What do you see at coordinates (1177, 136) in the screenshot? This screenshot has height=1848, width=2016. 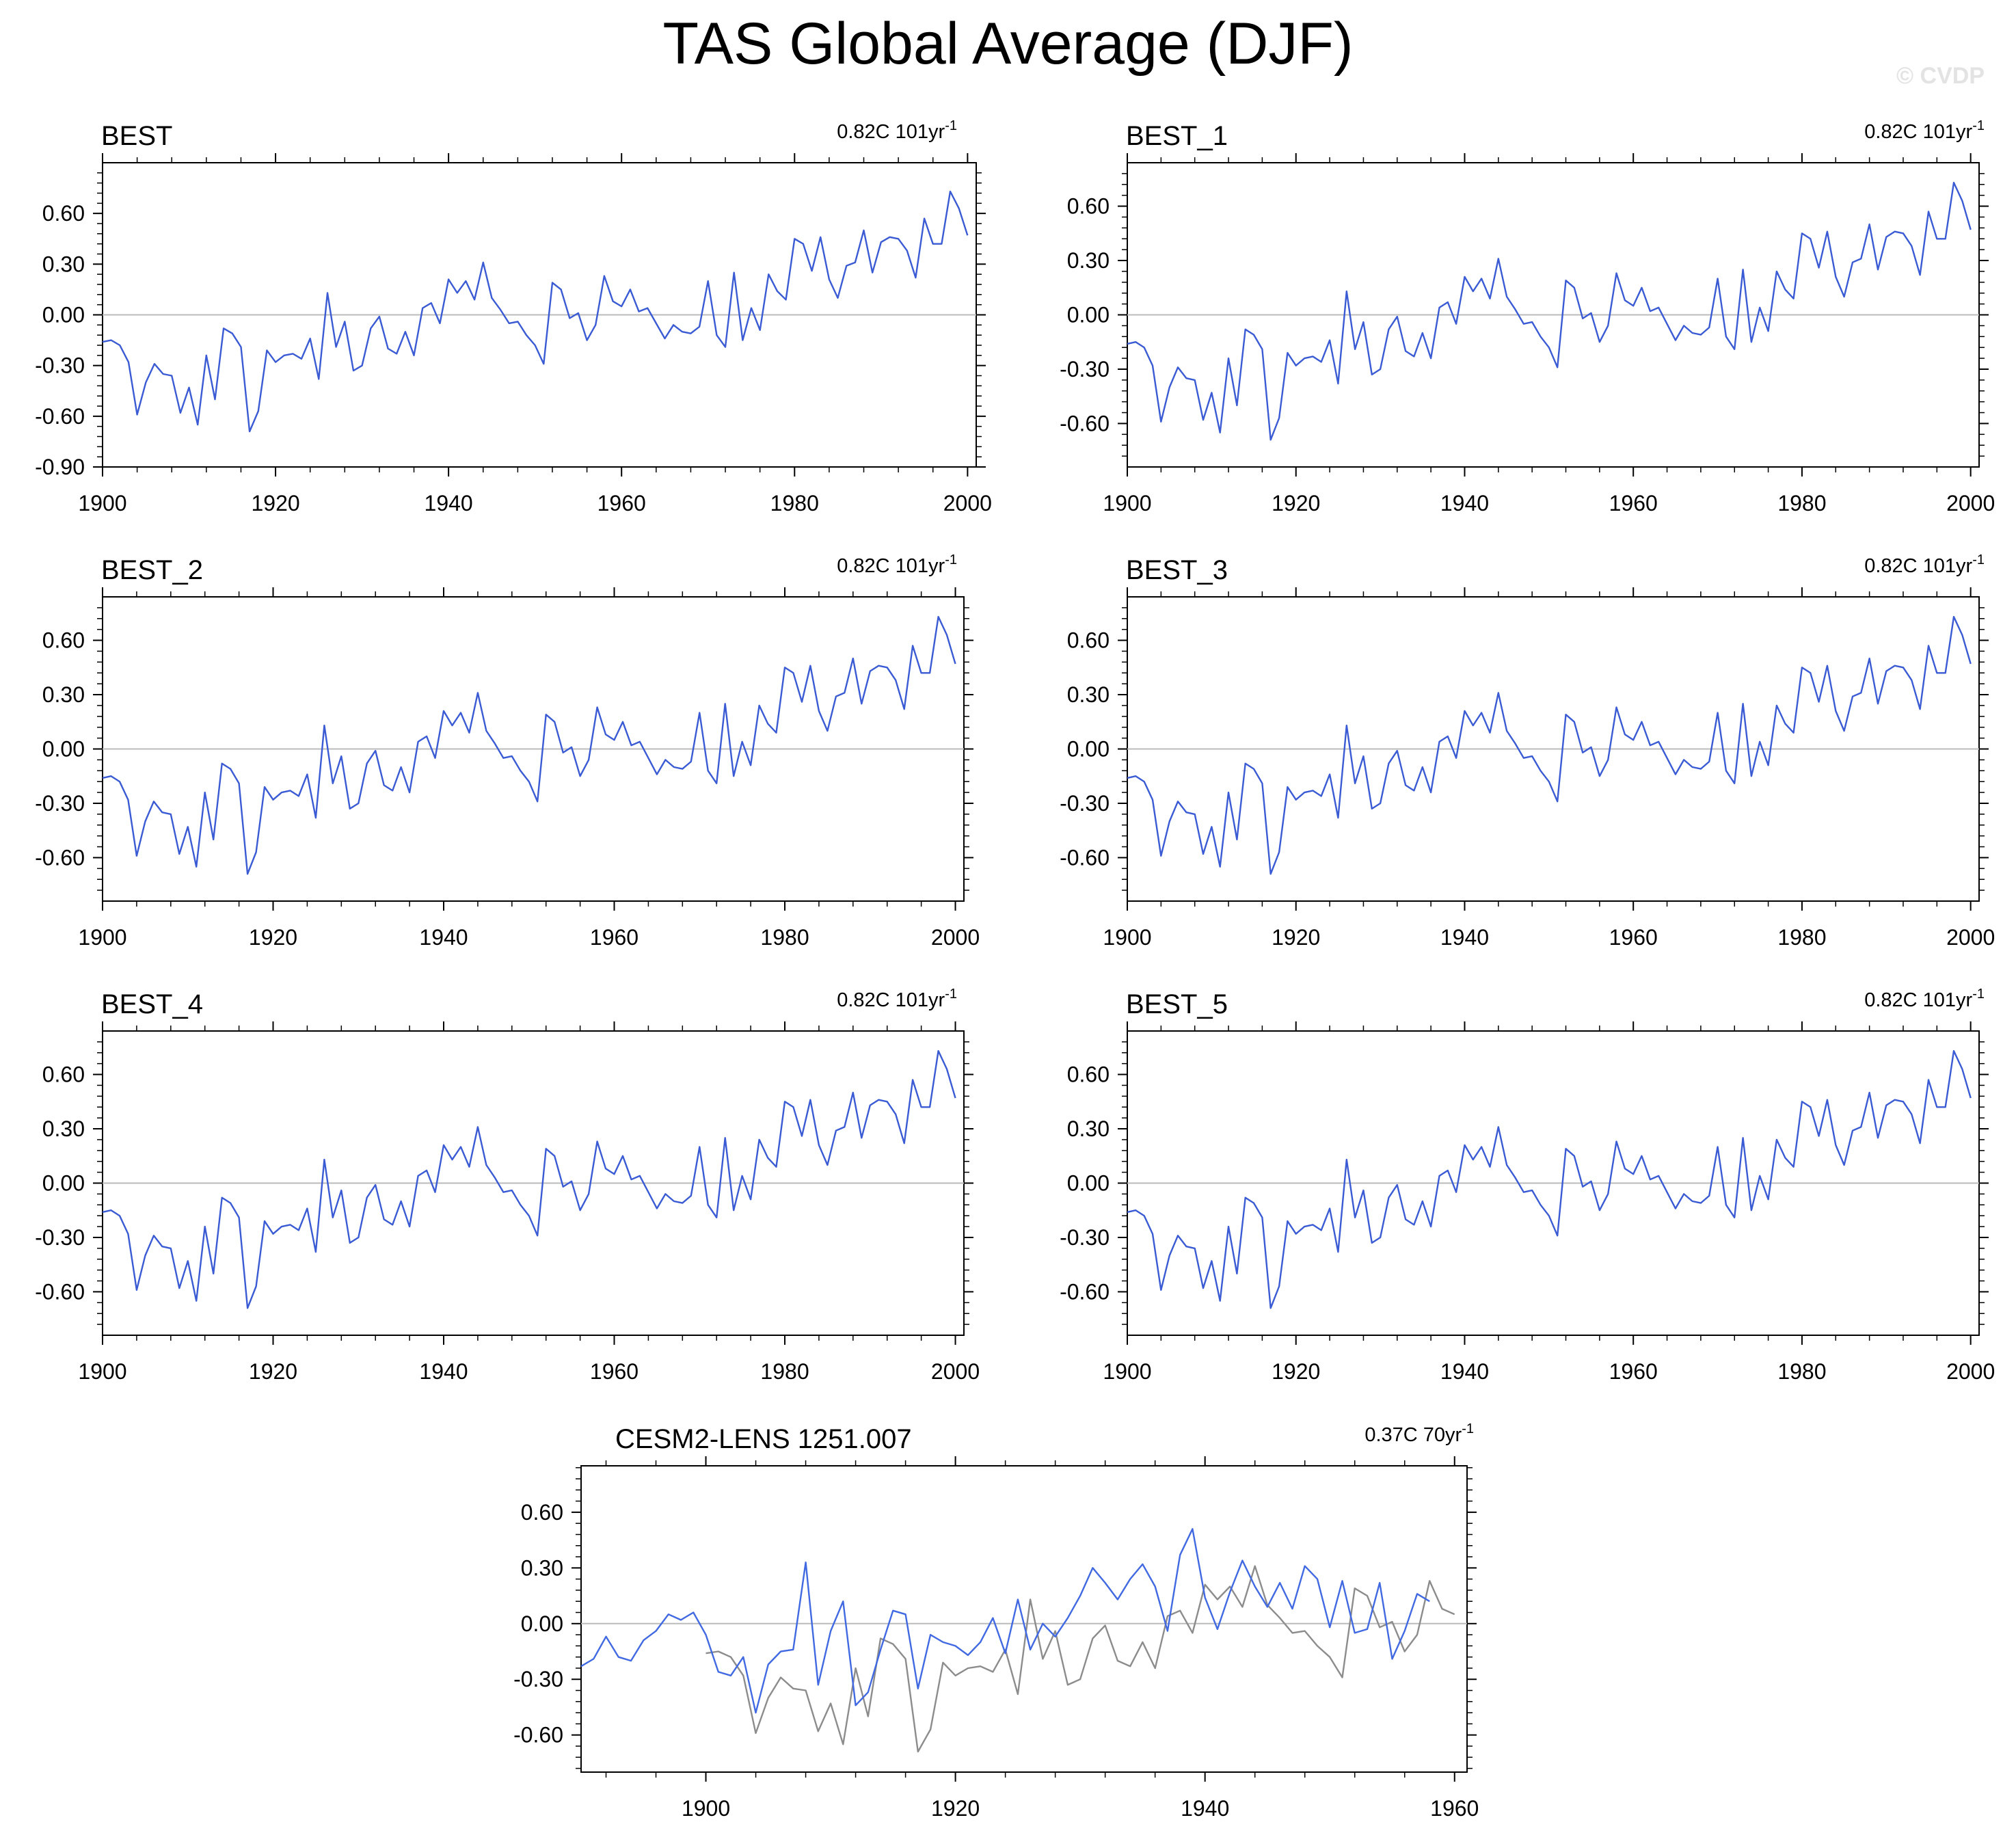 I see `panel-title: BEST_1` at bounding box center [1177, 136].